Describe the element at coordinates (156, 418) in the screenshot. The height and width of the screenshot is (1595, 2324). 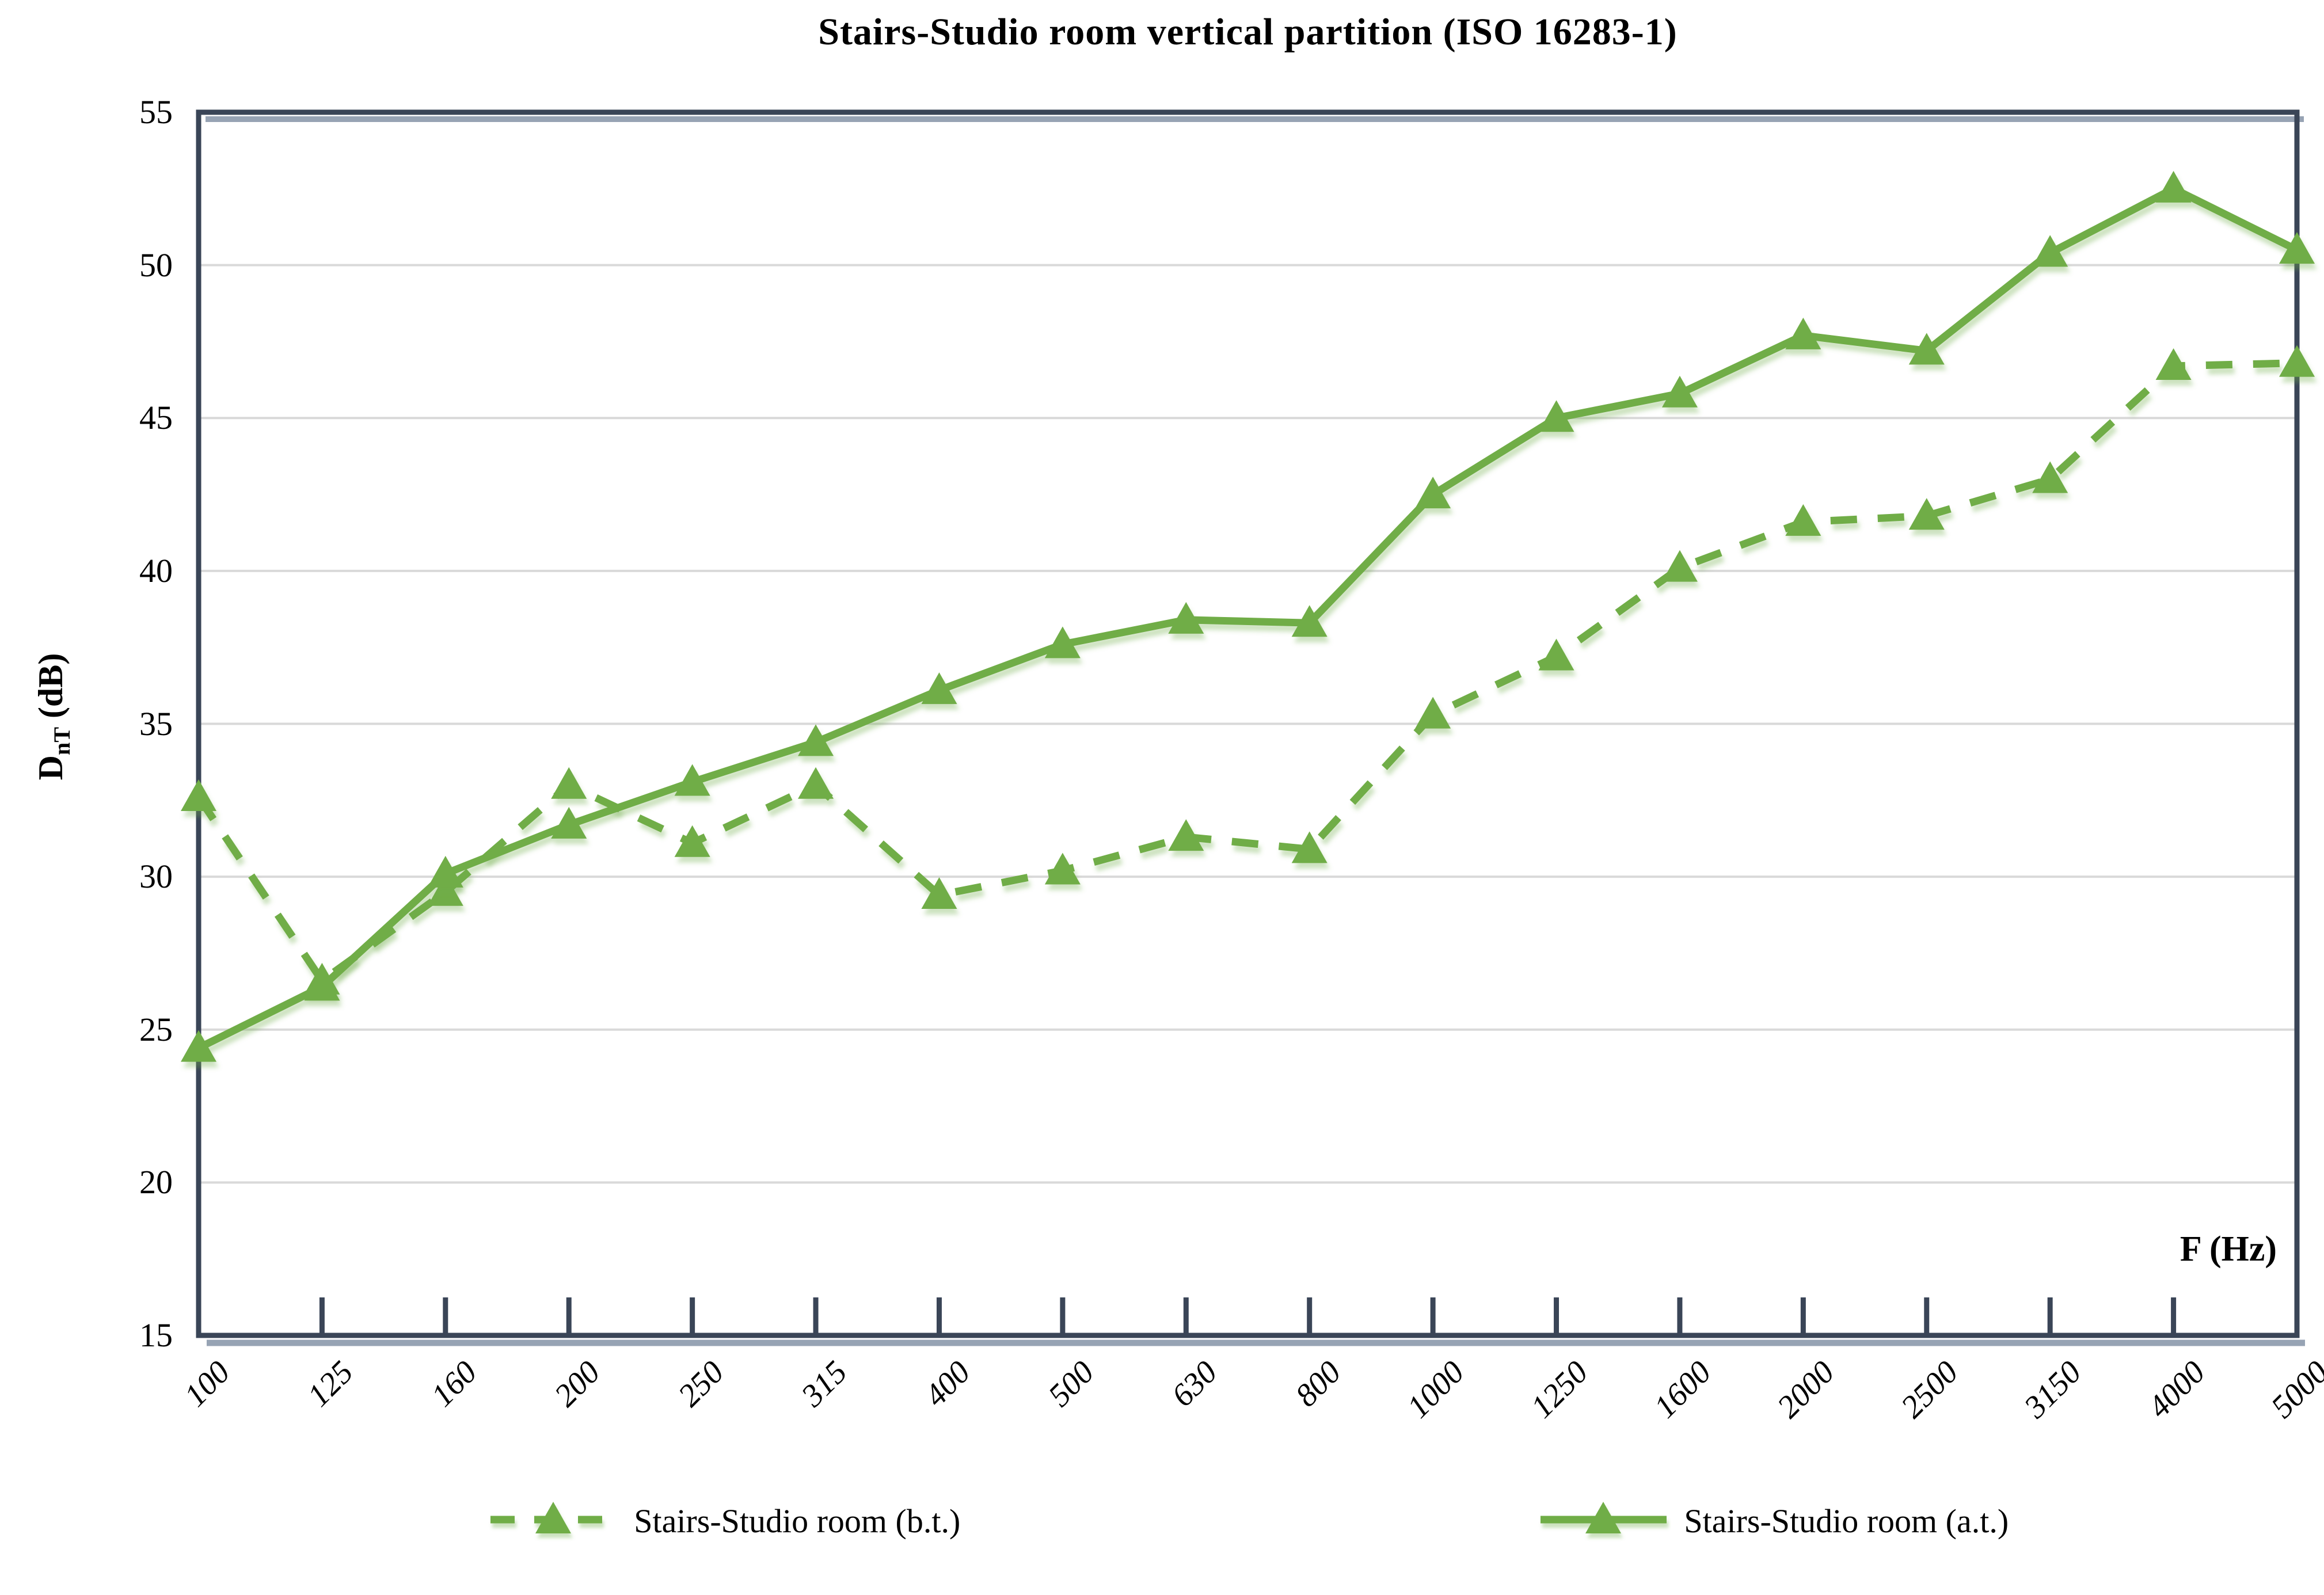
I see `y-tick-label: 45` at that location.